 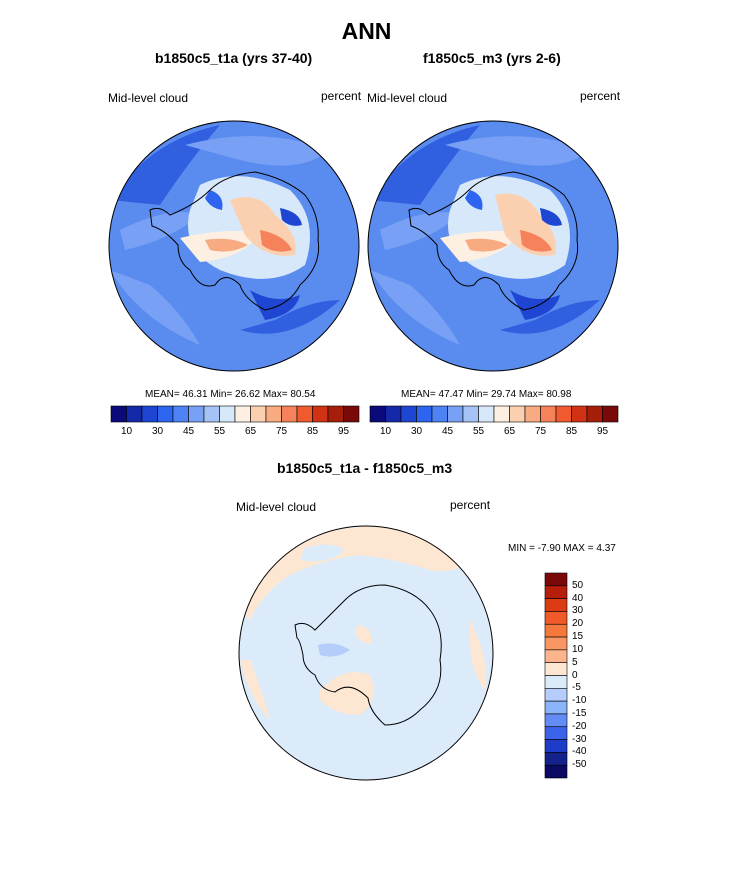 What do you see at coordinates (575, 662) in the screenshot?
I see `diff-colorbar-tick-label: 5` at bounding box center [575, 662].